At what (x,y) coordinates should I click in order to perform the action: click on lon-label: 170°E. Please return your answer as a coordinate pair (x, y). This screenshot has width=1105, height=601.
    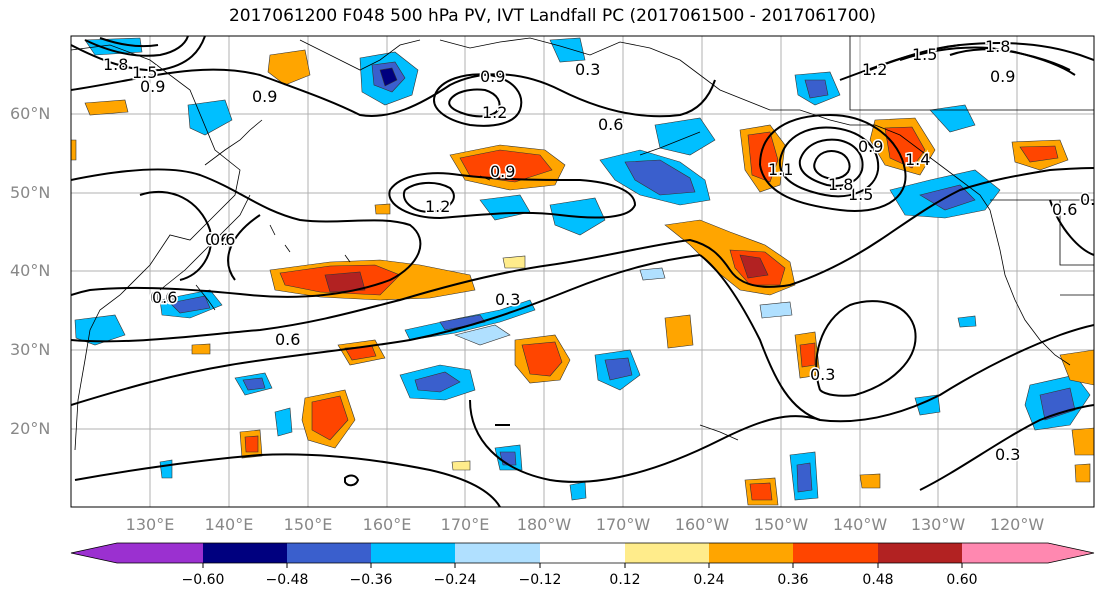
    Looking at the image, I should click on (465, 524).